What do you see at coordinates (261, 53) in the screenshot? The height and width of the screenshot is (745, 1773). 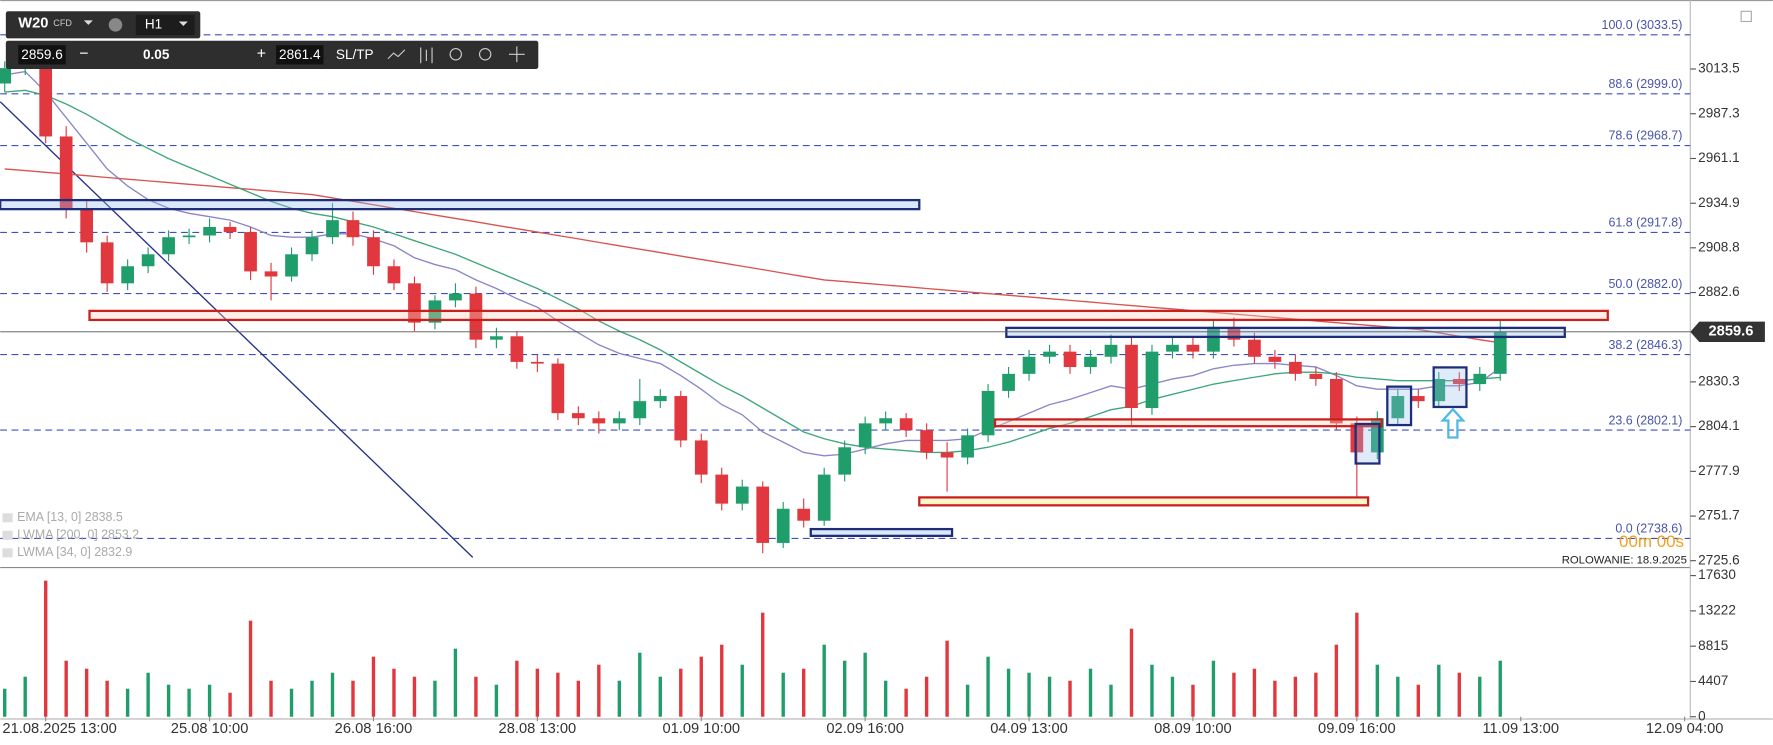 I see `plus-button: +` at bounding box center [261, 53].